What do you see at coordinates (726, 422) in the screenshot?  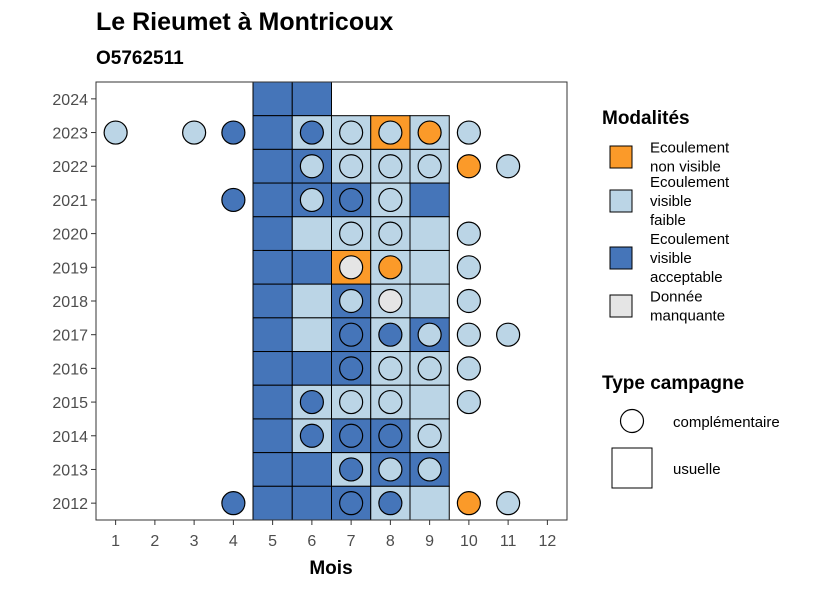 I see `legend-label: complémentaire` at bounding box center [726, 422].